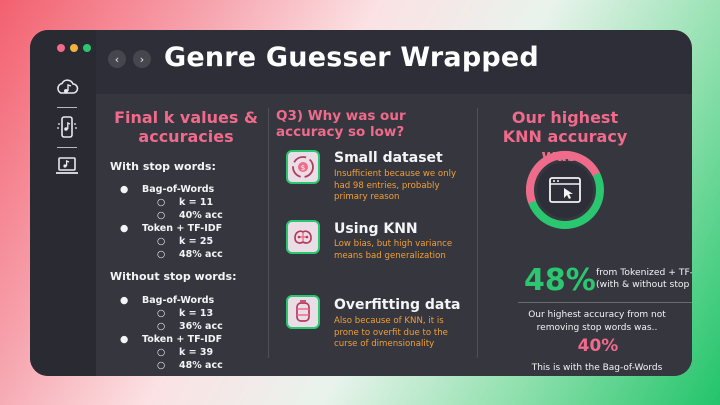  Describe the element at coordinates (173, 276) in the screenshot. I see `without-stop-words-label: Without stop words:` at that location.